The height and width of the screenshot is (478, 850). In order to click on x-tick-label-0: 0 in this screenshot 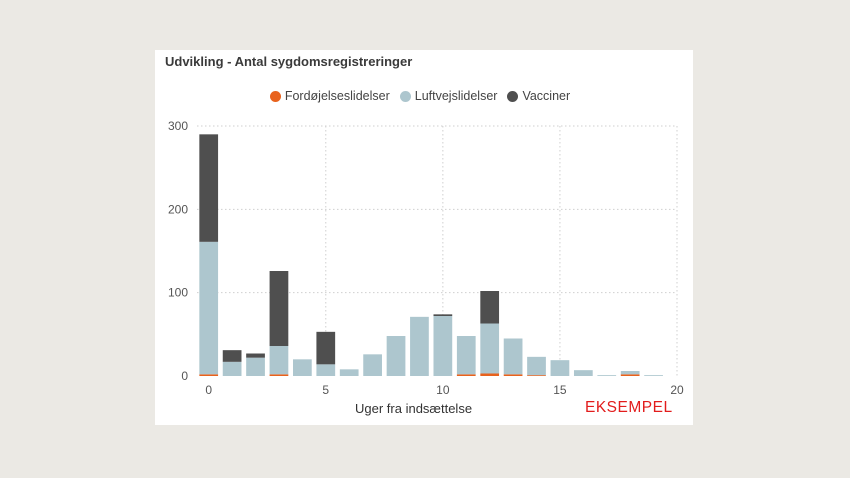, I will do `click(208, 390)`.